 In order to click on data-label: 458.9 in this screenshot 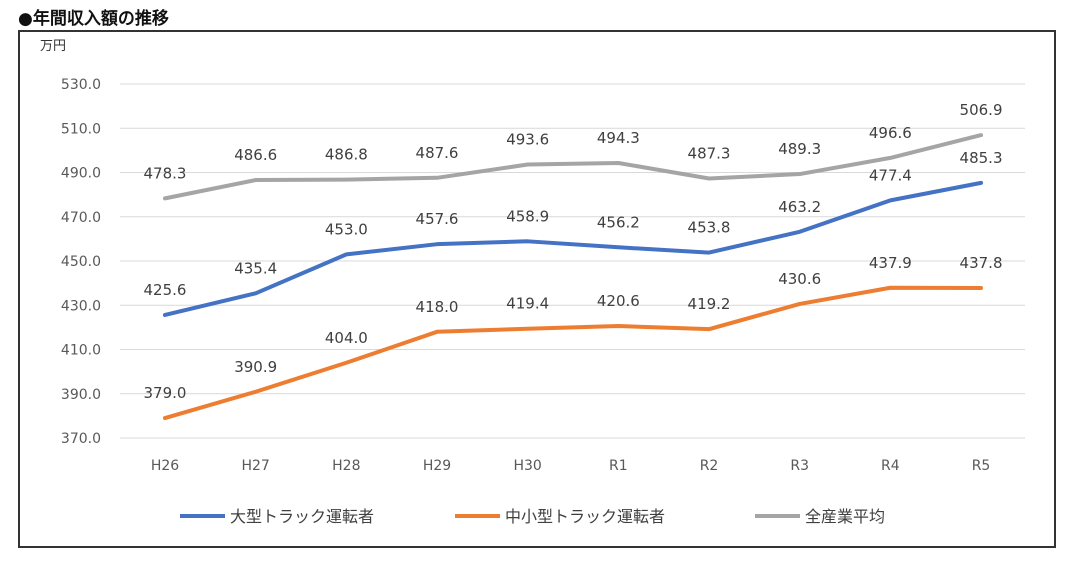, I will do `click(527, 216)`.